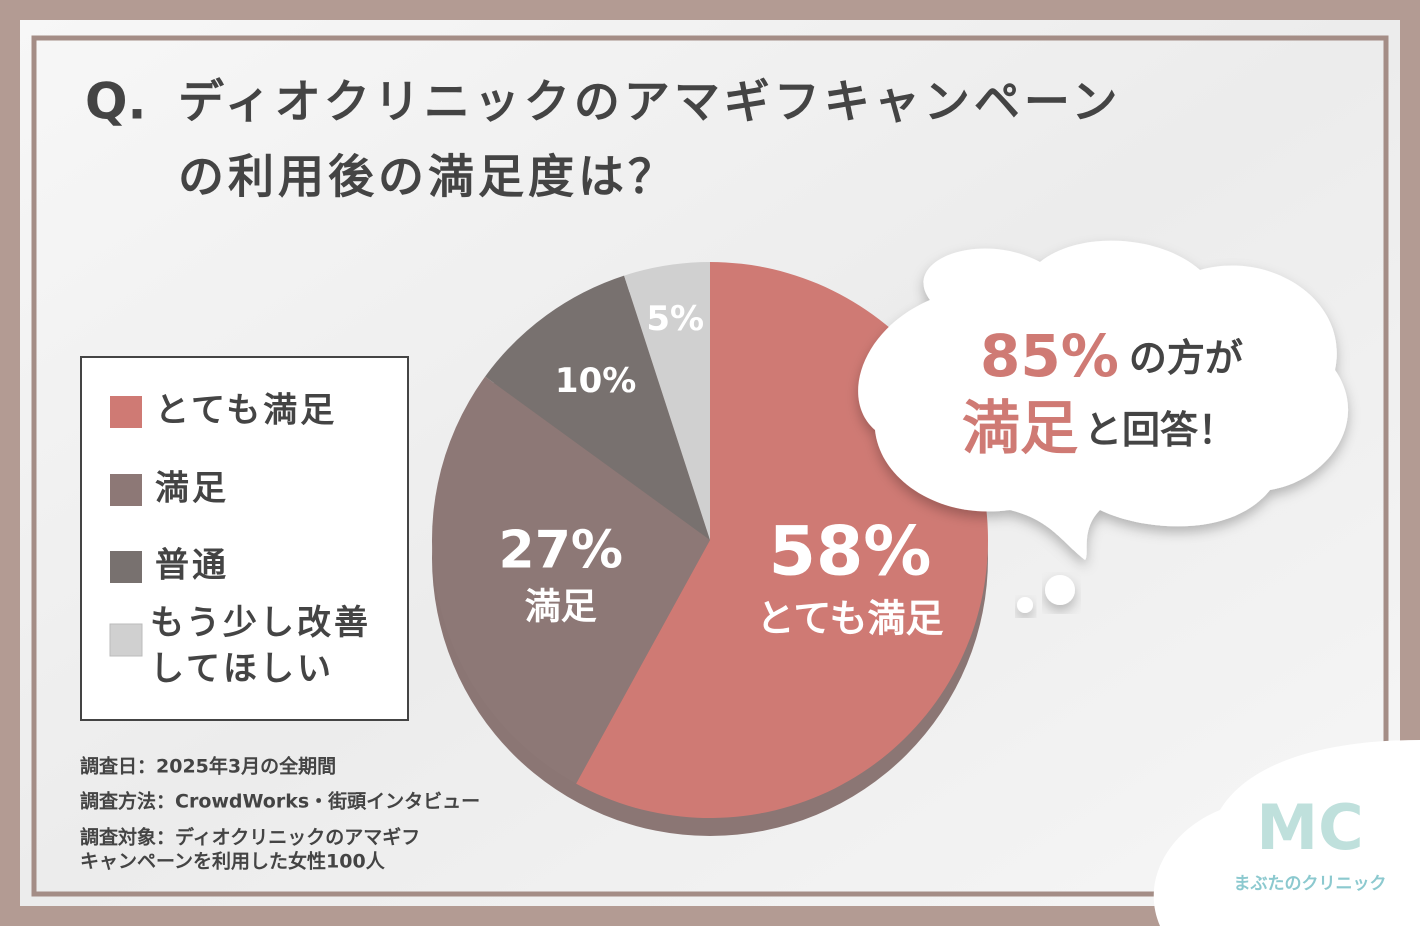  Describe the element at coordinates (650, 102) in the screenshot. I see `title-line: ディオクリニックのアマギフキャンペーン` at that location.